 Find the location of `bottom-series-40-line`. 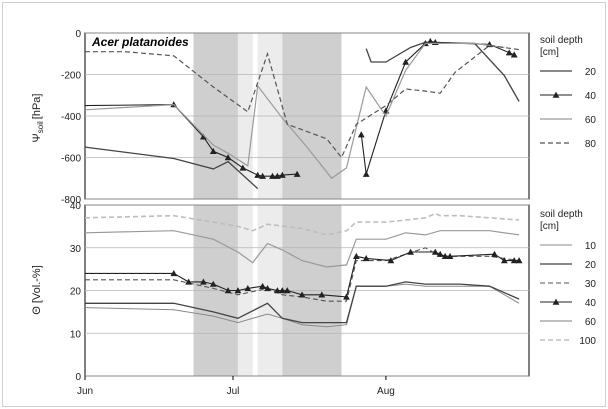

bottom-series-40-line is located at coordinates (302, 274).